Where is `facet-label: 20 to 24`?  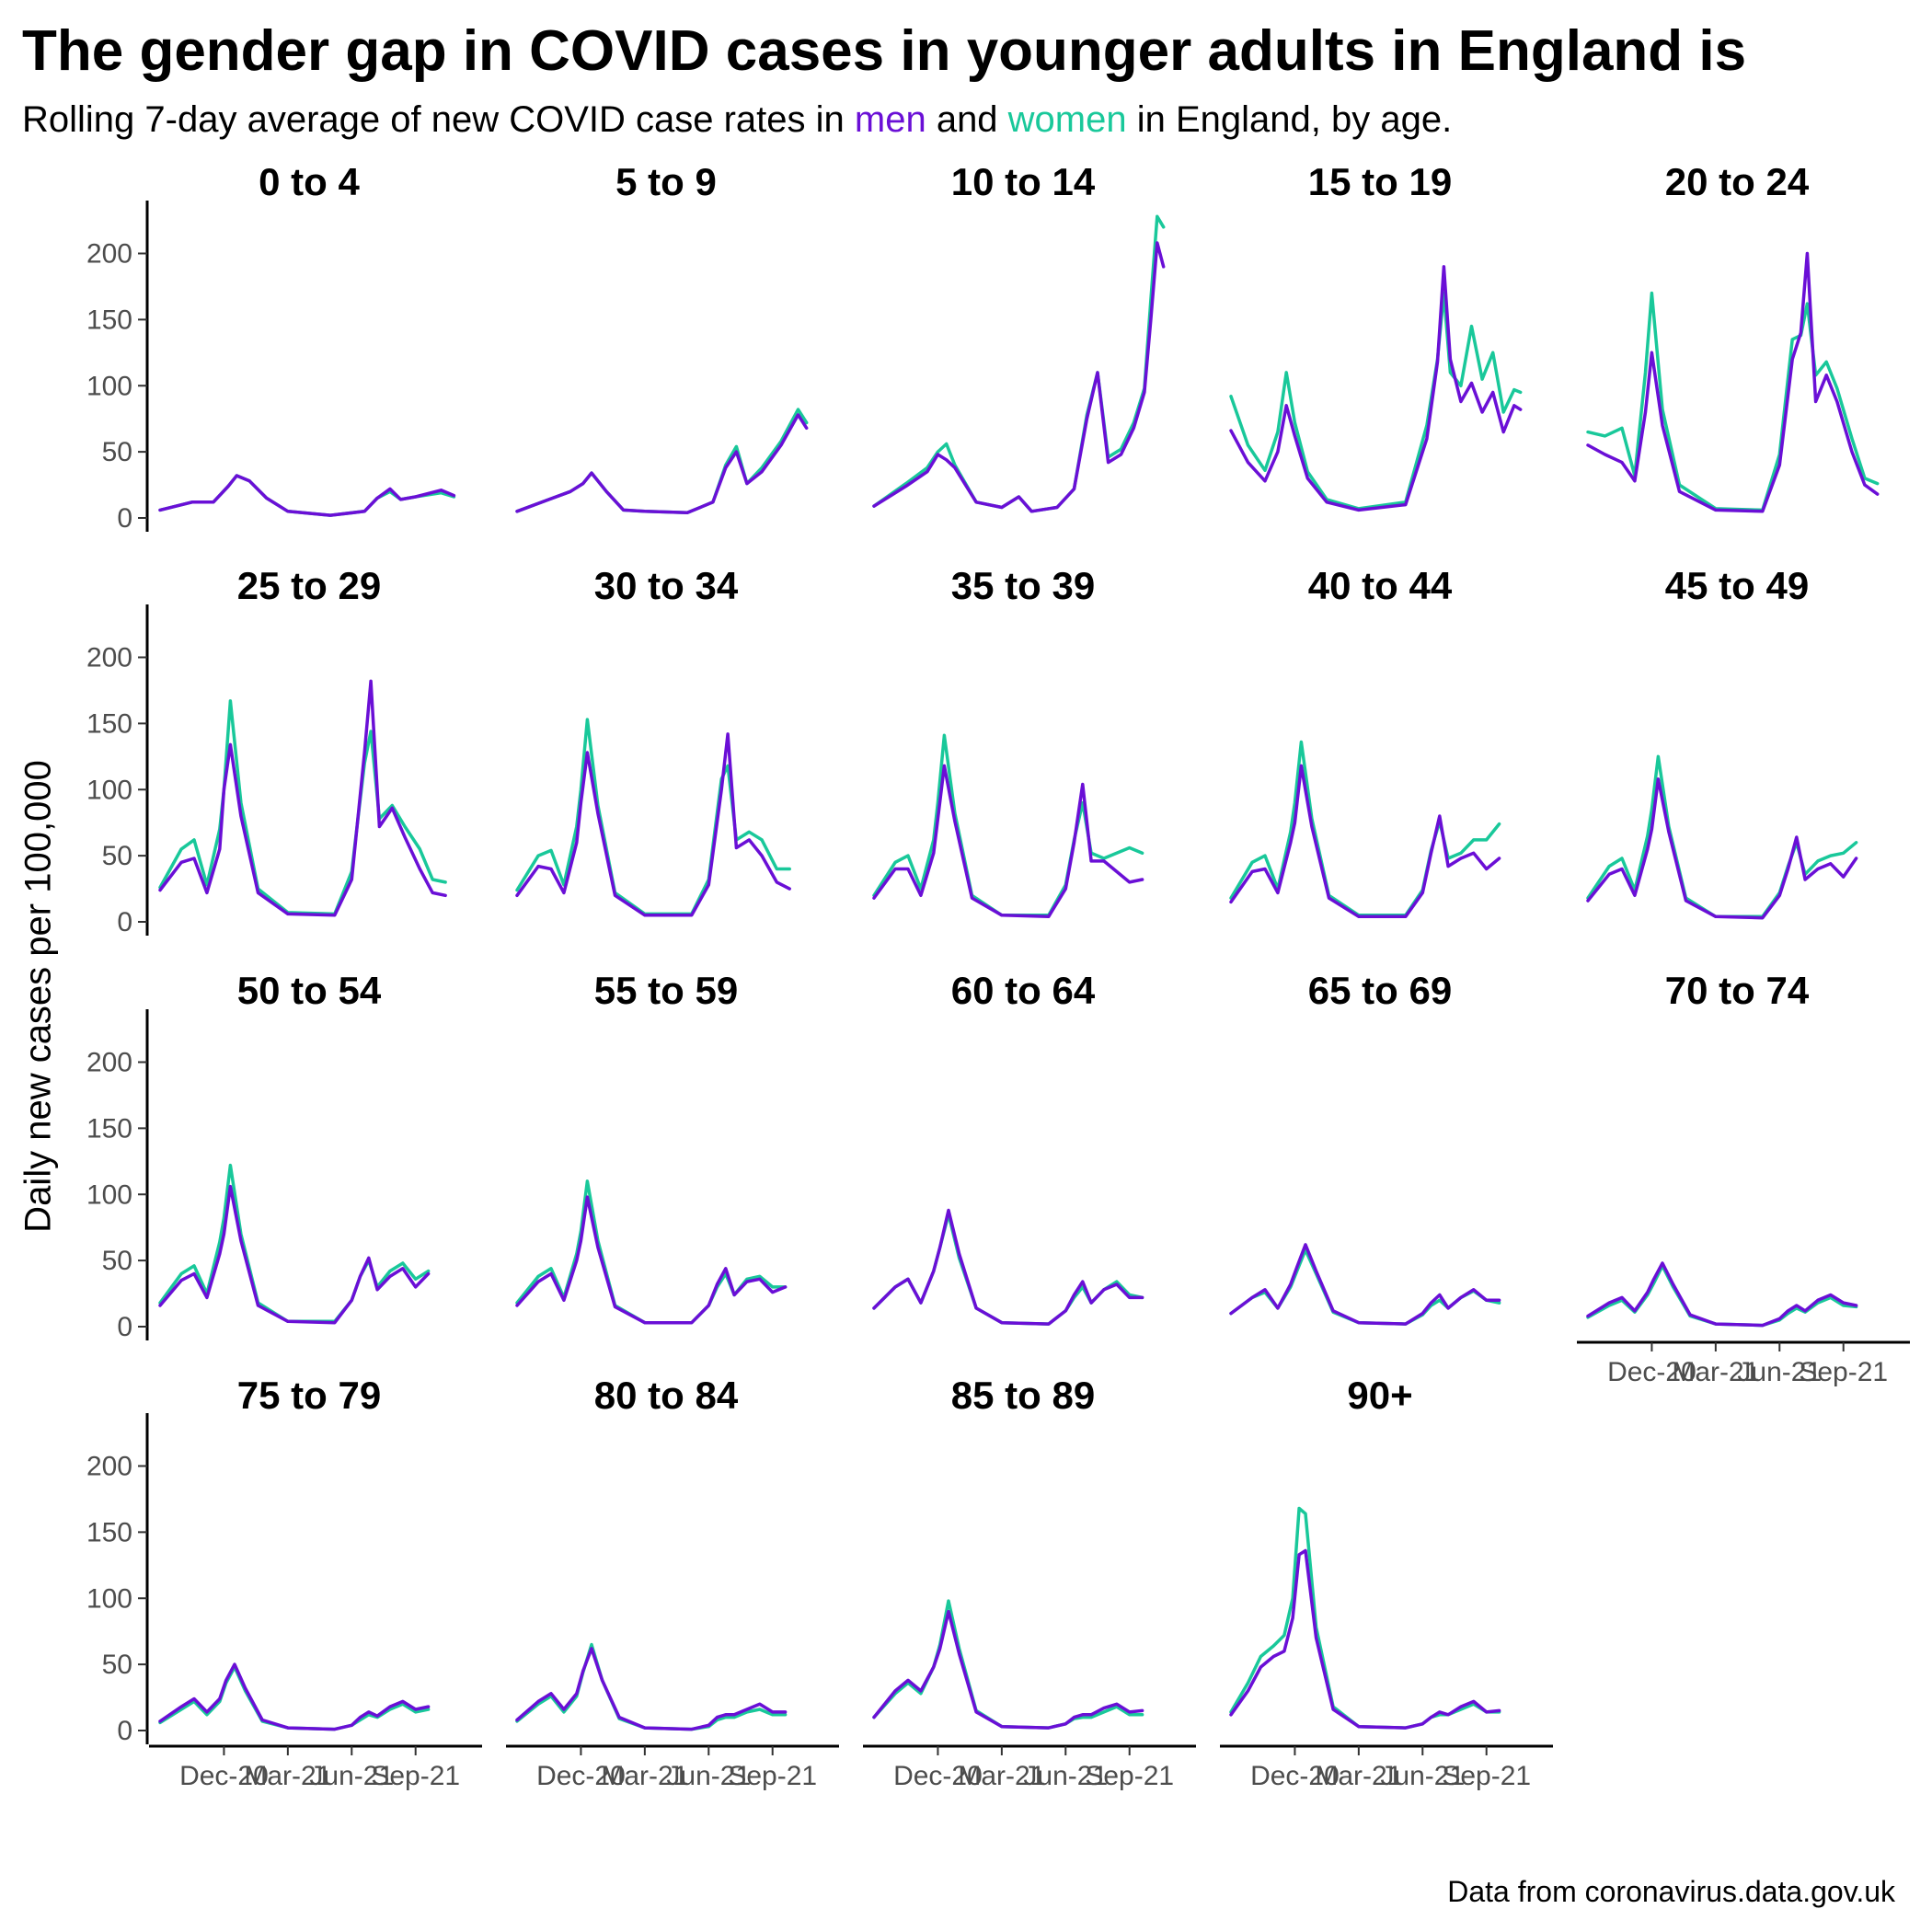
facet-label: 20 to 24 is located at coordinates (1737, 181).